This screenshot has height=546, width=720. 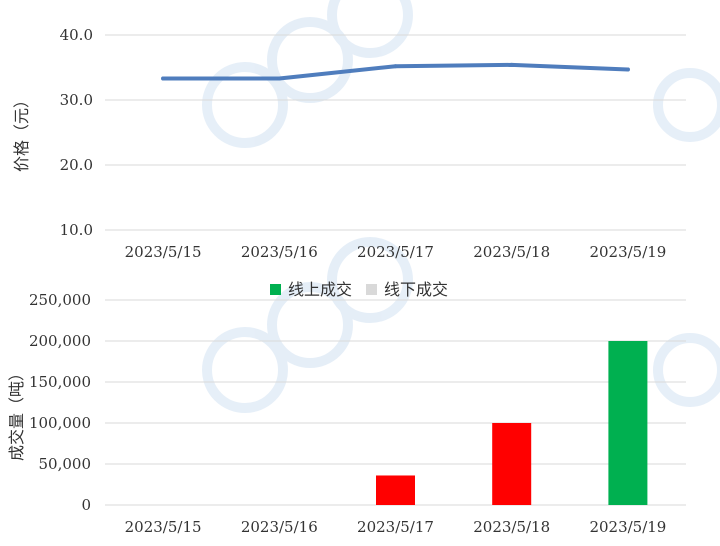 What do you see at coordinates (21, 132) in the screenshot?
I see `price-y-axis-label: 价格（元）` at bounding box center [21, 132].